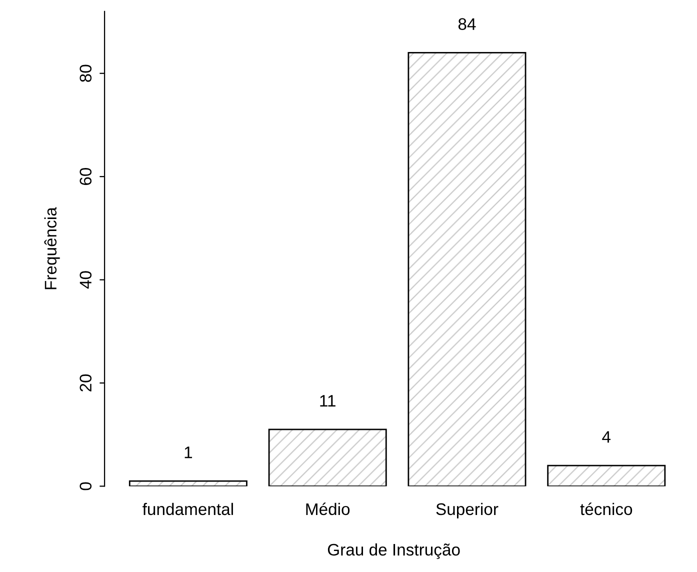  Describe the element at coordinates (86, 280) in the screenshot. I see `y-tick-label: 40` at that location.